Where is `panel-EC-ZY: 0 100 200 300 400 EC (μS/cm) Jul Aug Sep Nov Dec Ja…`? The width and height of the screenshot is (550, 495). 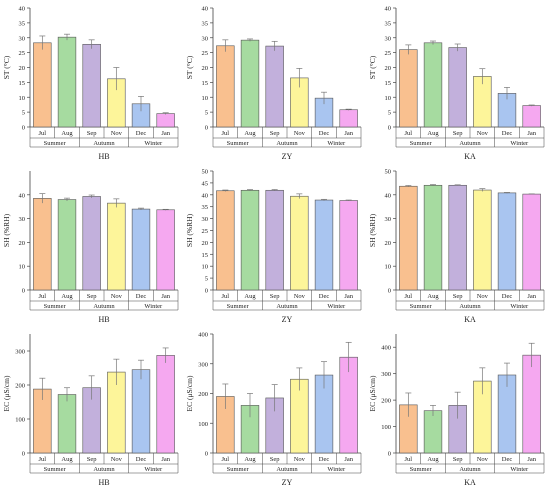 panel-EC-ZY: 0 100 200 300 400 EC (μS/cm) Jul Aug Sep Nov Dec Ja… is located at coordinates (273, 409).